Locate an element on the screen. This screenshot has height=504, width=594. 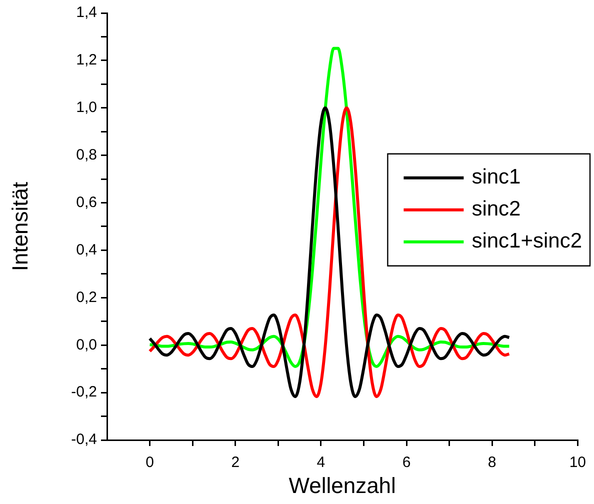
y-tick-label: 0,6 is located at coordinates (86, 202).